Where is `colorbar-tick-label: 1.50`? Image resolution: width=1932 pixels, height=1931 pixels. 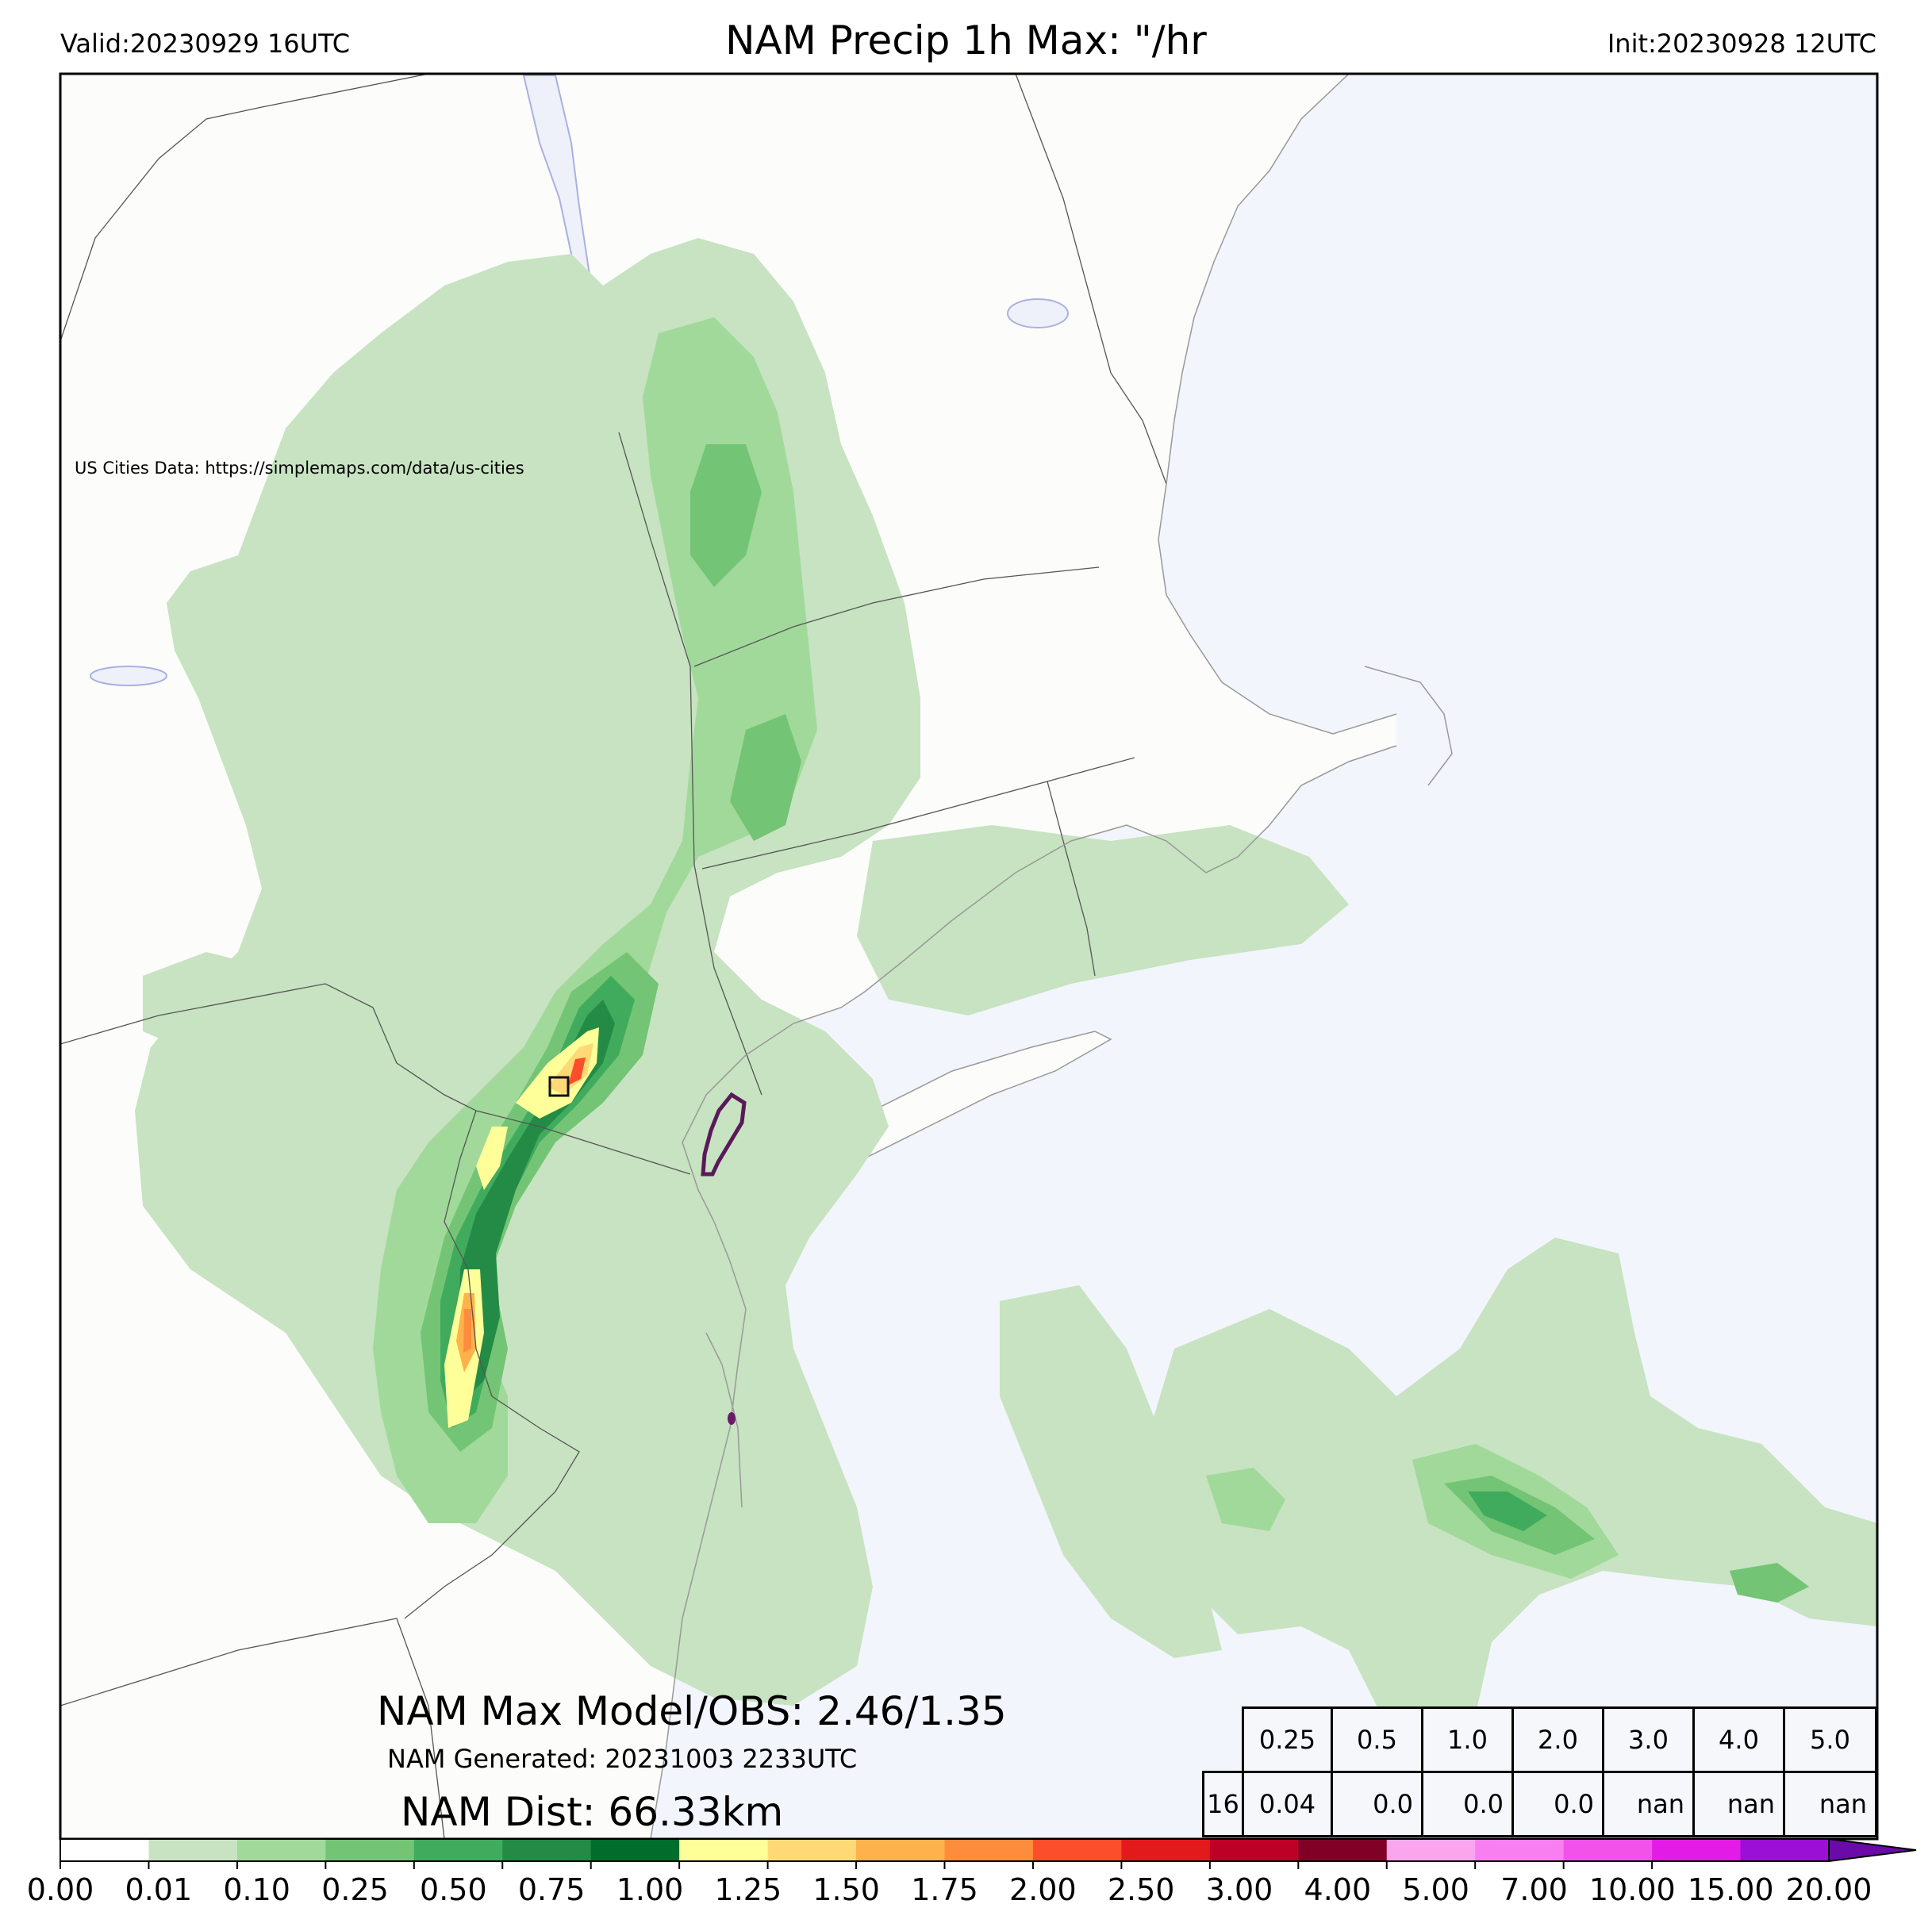
colorbar-tick-label: 1.50 is located at coordinates (846, 1889).